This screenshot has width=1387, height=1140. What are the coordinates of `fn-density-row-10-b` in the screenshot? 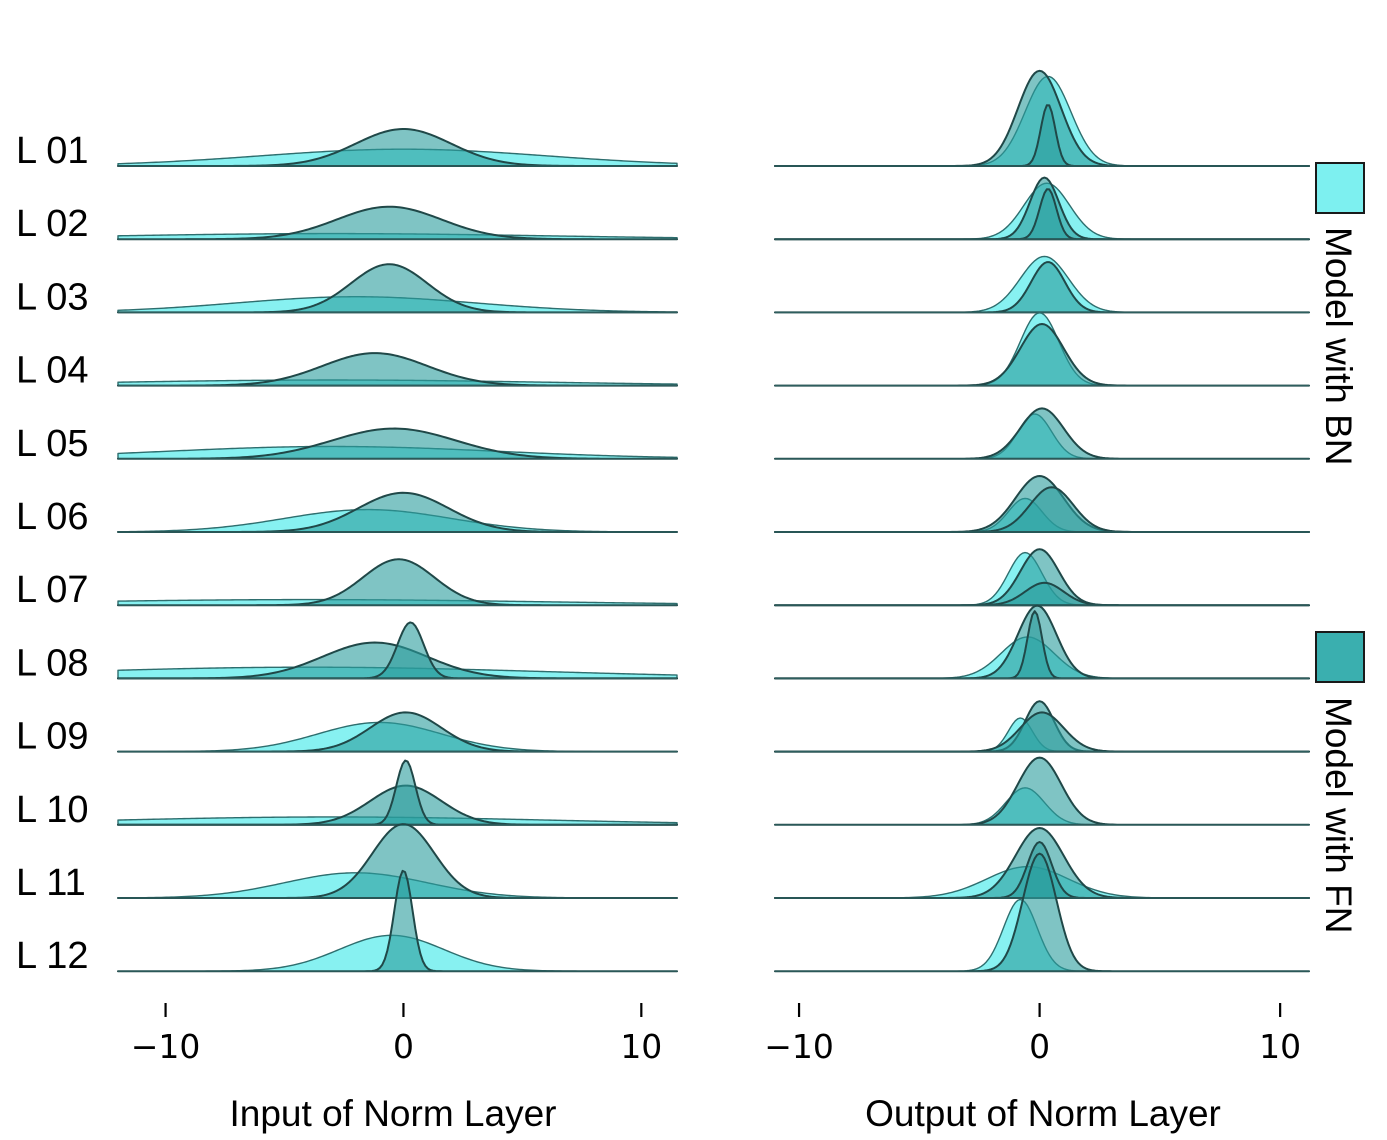 It's located at (397, 792).